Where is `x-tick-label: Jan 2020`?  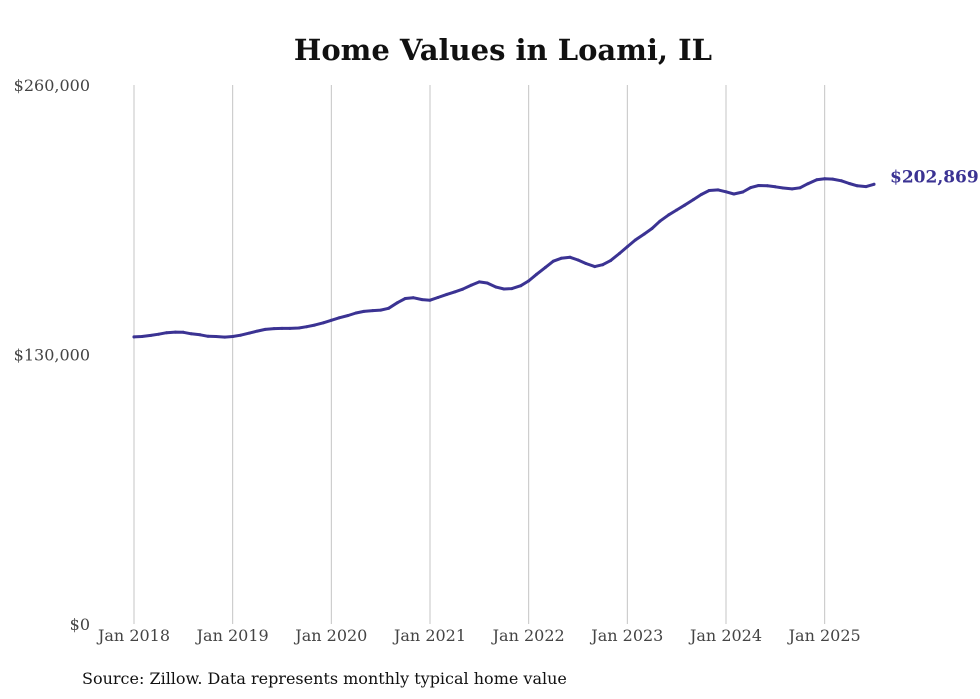 x-tick-label: Jan 2020 is located at coordinates (330, 635).